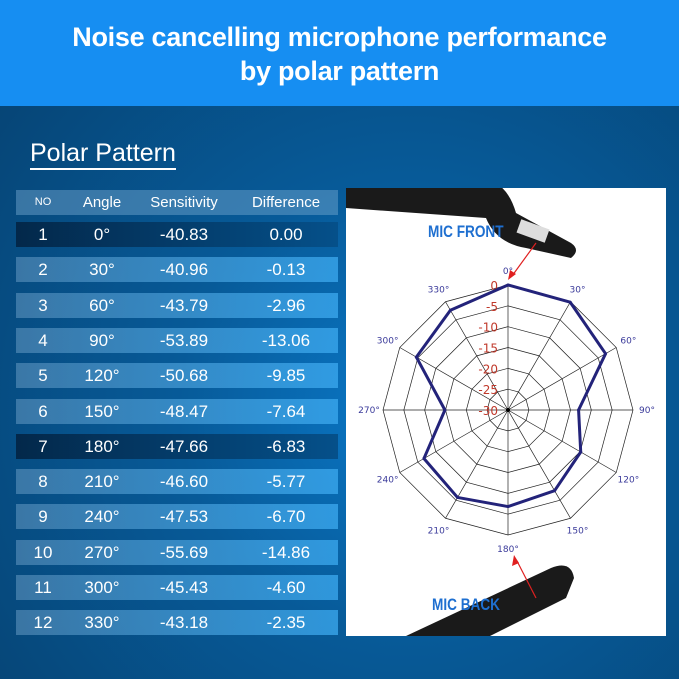  Describe the element at coordinates (184, 482) in the screenshot. I see `table-cell: -46.60` at that location.